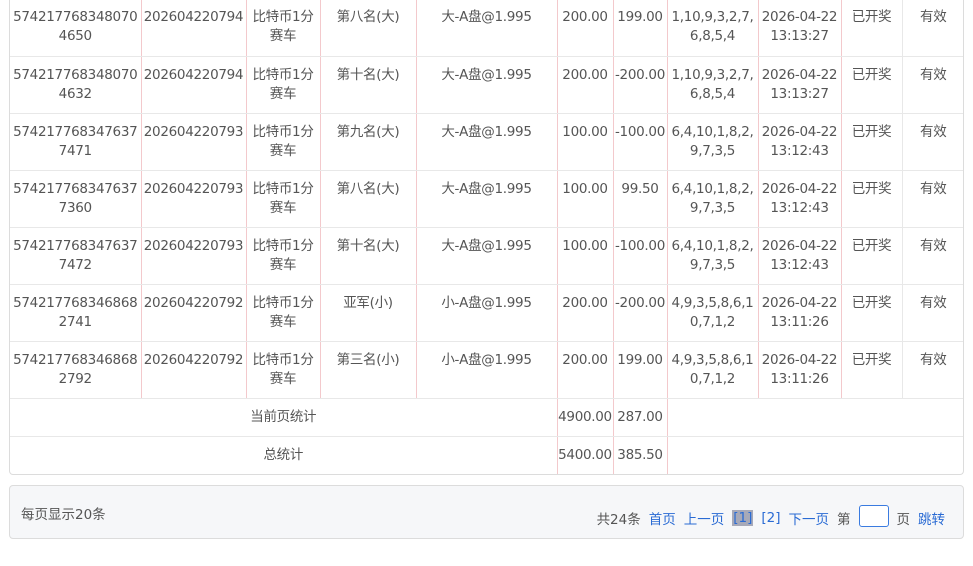 The image size is (973, 566). I want to click on page-1-link: [1], so click(743, 518).